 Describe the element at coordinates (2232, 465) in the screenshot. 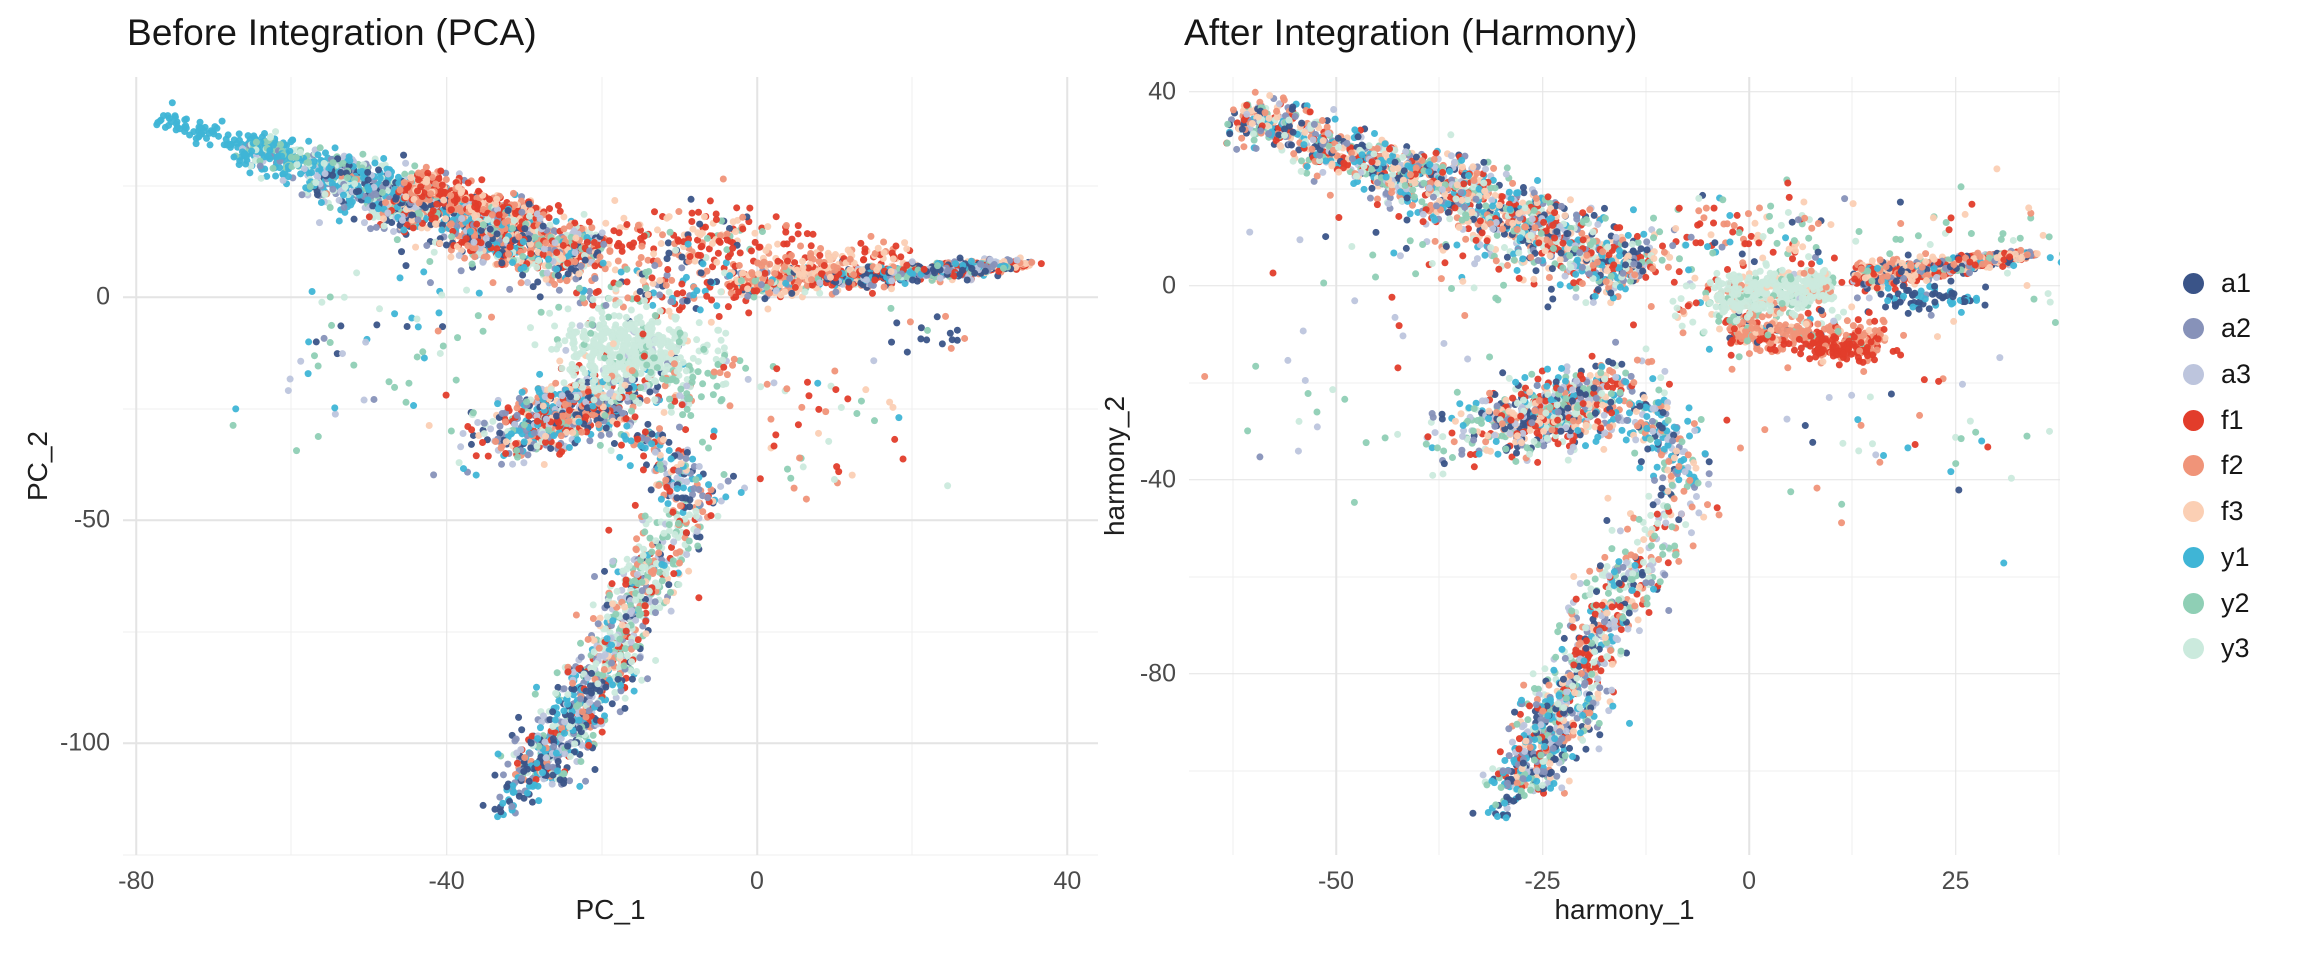

I see `legend-label: f2` at that location.